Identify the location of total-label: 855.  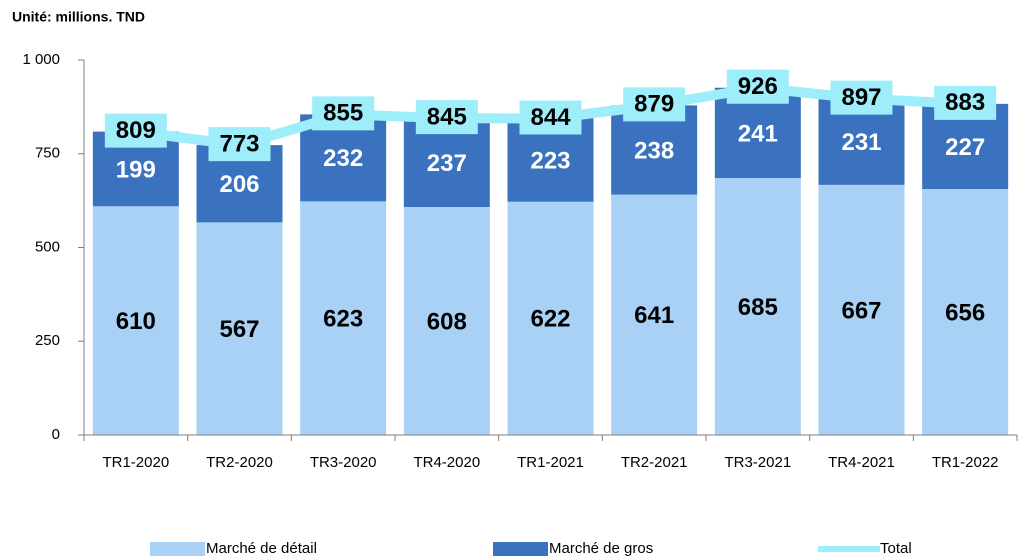
(343, 113).